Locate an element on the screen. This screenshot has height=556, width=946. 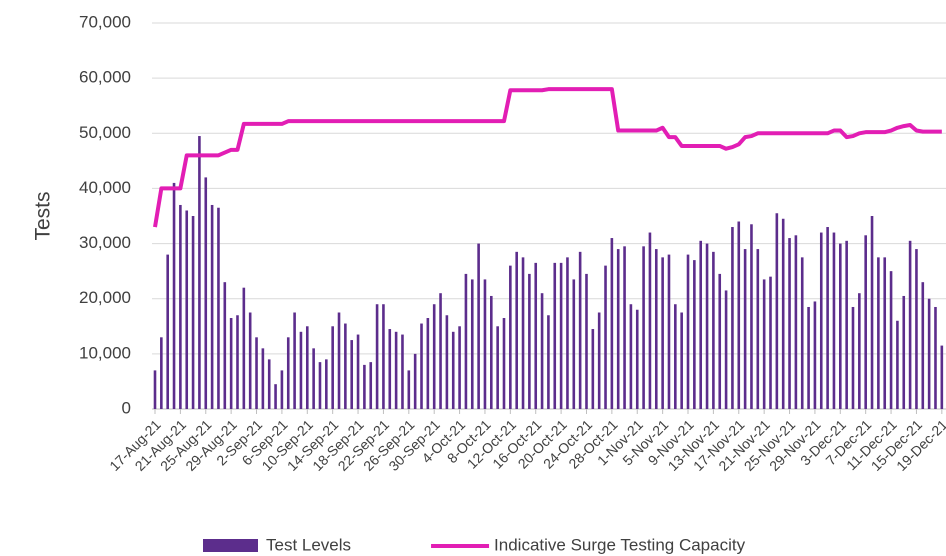
legend-label: Indicative Surge Testing Capacity is located at coordinates (620, 544).